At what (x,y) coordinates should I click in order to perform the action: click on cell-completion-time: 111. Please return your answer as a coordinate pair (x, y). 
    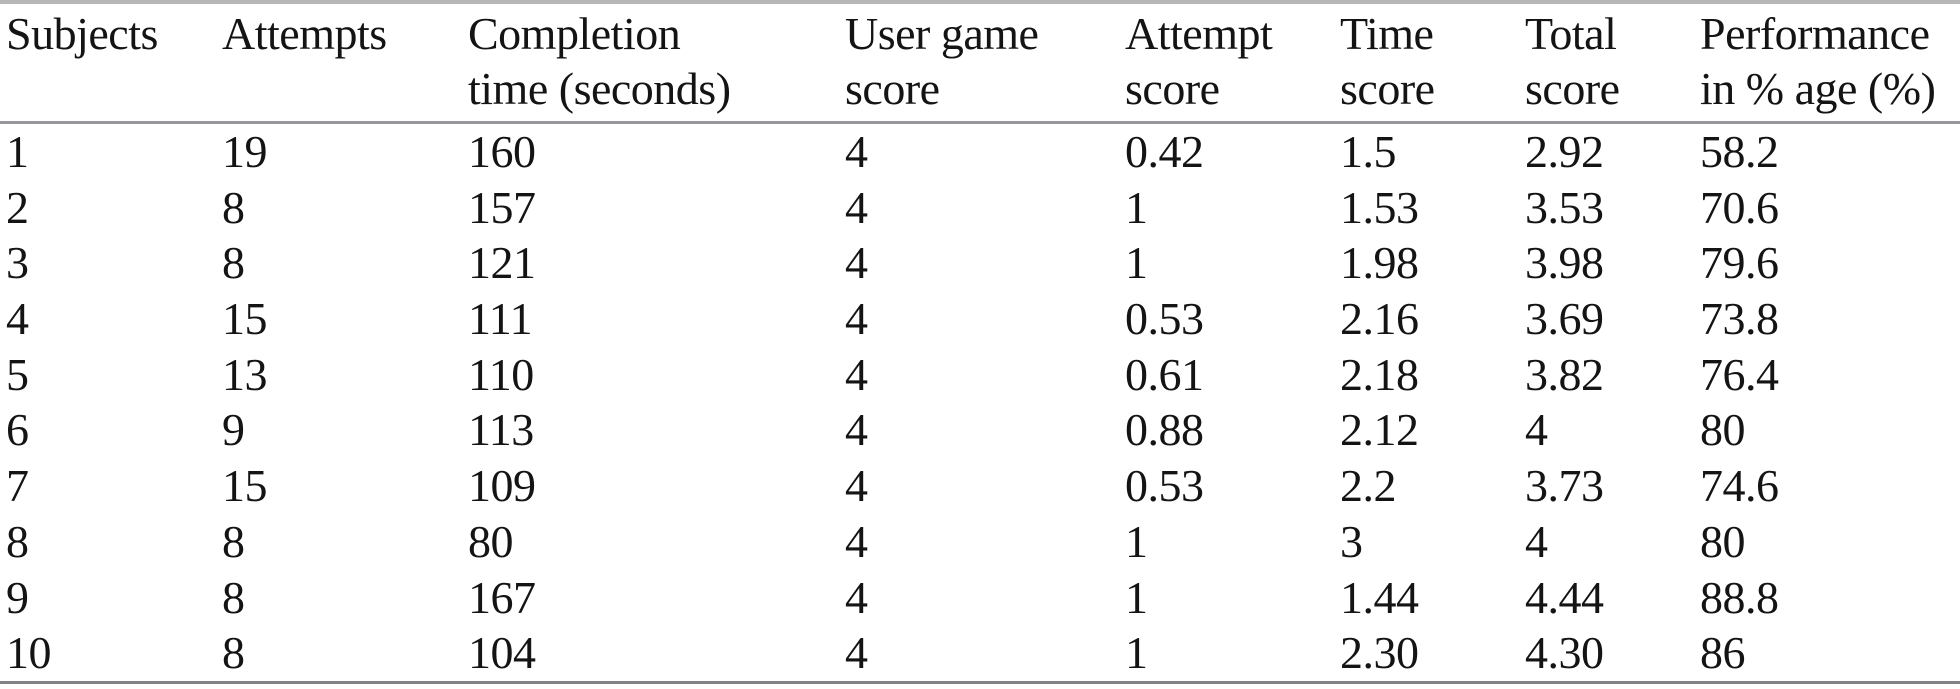
    Looking at the image, I should click on (500, 319).